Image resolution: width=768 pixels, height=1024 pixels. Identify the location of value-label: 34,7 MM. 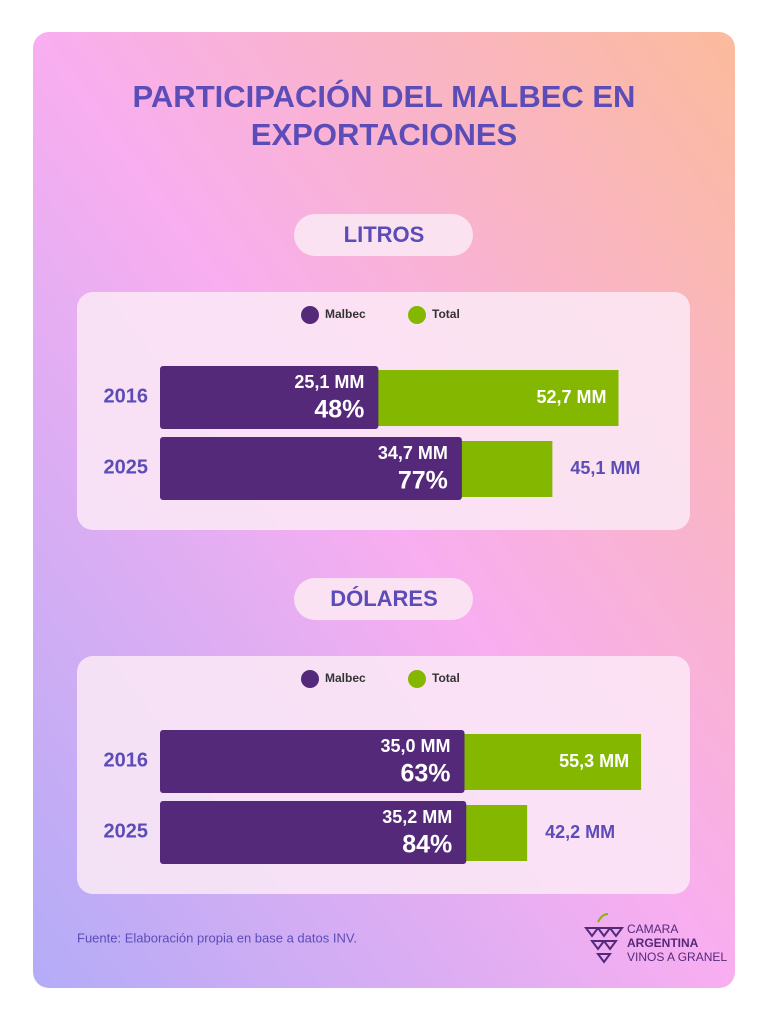
(413, 453).